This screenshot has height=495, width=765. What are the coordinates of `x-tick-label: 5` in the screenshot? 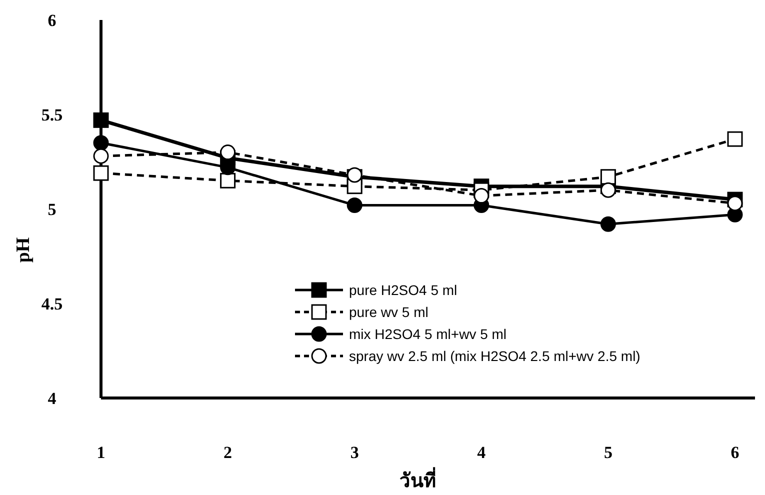 It's located at (608, 452).